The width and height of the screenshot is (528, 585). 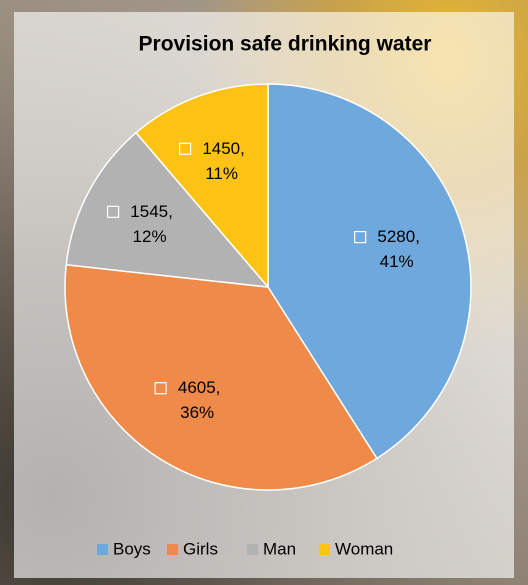 I want to click on data-label-percent: 11%, so click(x=221, y=173).